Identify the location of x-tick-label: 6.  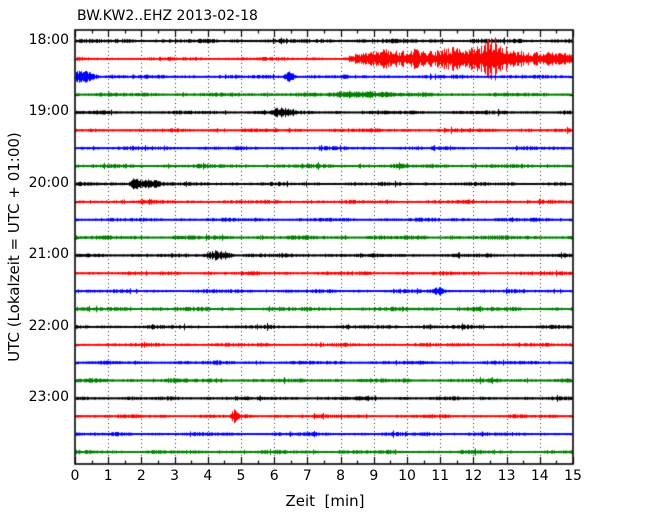
(274, 476).